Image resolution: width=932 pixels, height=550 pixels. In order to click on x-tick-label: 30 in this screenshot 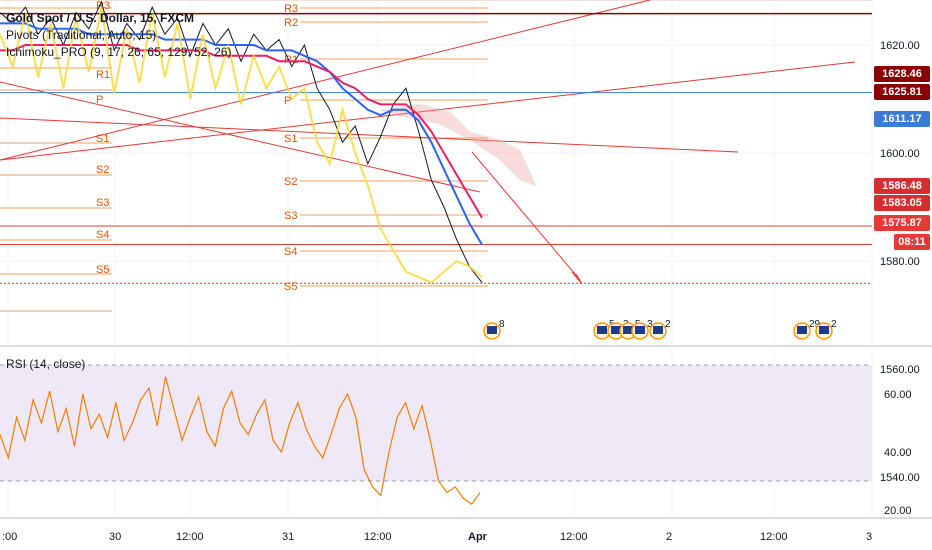, I will do `click(115, 537)`.